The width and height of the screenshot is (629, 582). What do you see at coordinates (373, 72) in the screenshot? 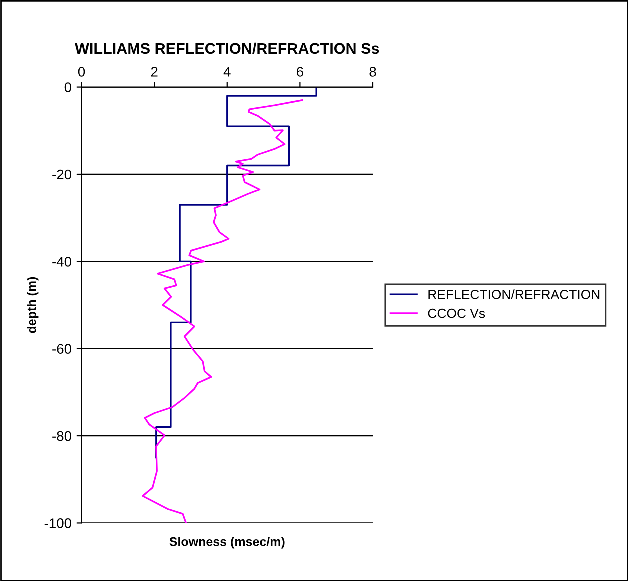
I see `x-tick-label: 8` at bounding box center [373, 72].